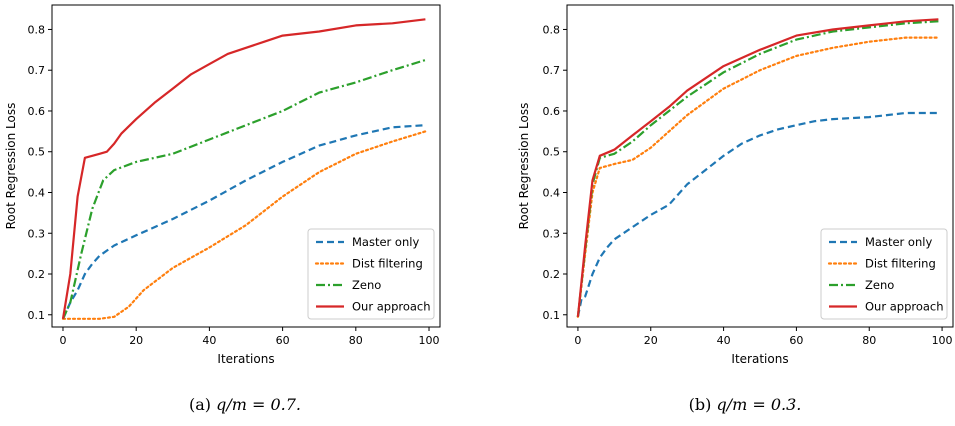 Image resolution: width=955 pixels, height=426 pixels. What do you see at coordinates (758, 404) in the screenshot?
I see `caption-math: q/m = 0.3.` at bounding box center [758, 404].